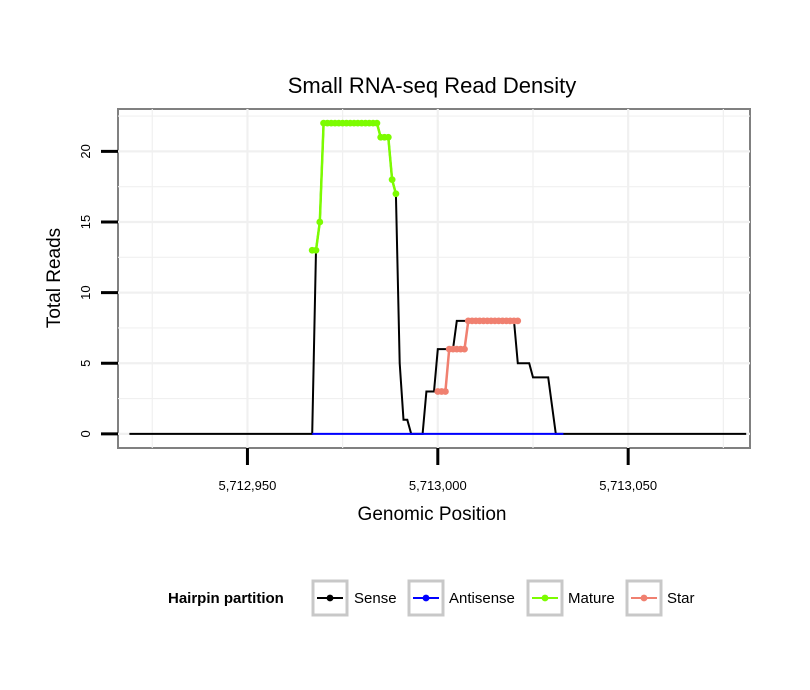 This screenshot has width=810, height=690. Describe the element at coordinates (85, 363) in the screenshot. I see `y-tick-label: 5` at that location.